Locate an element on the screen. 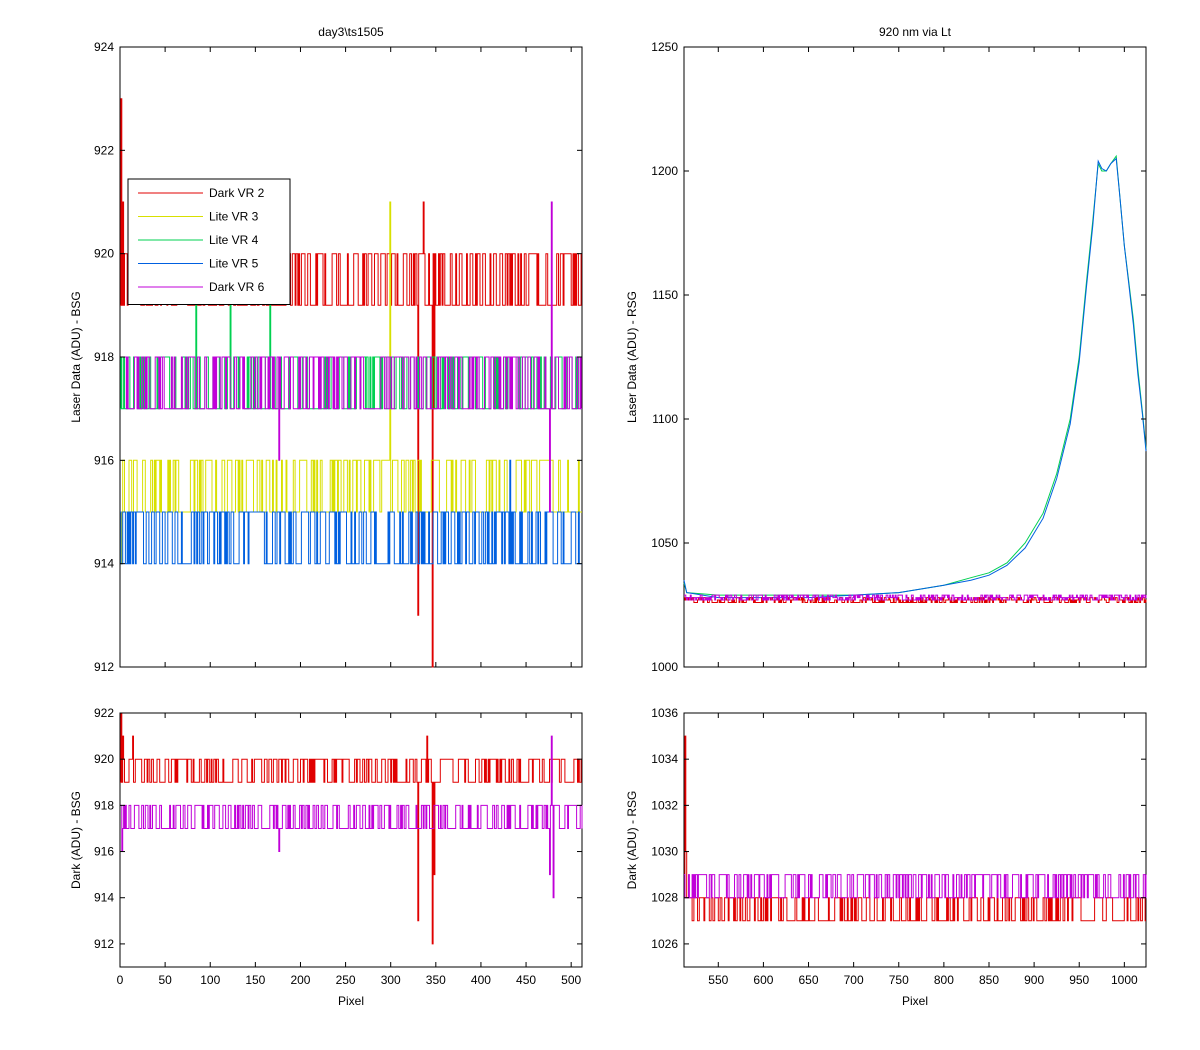  y-tick-label: 1000 is located at coordinates (664, 667).